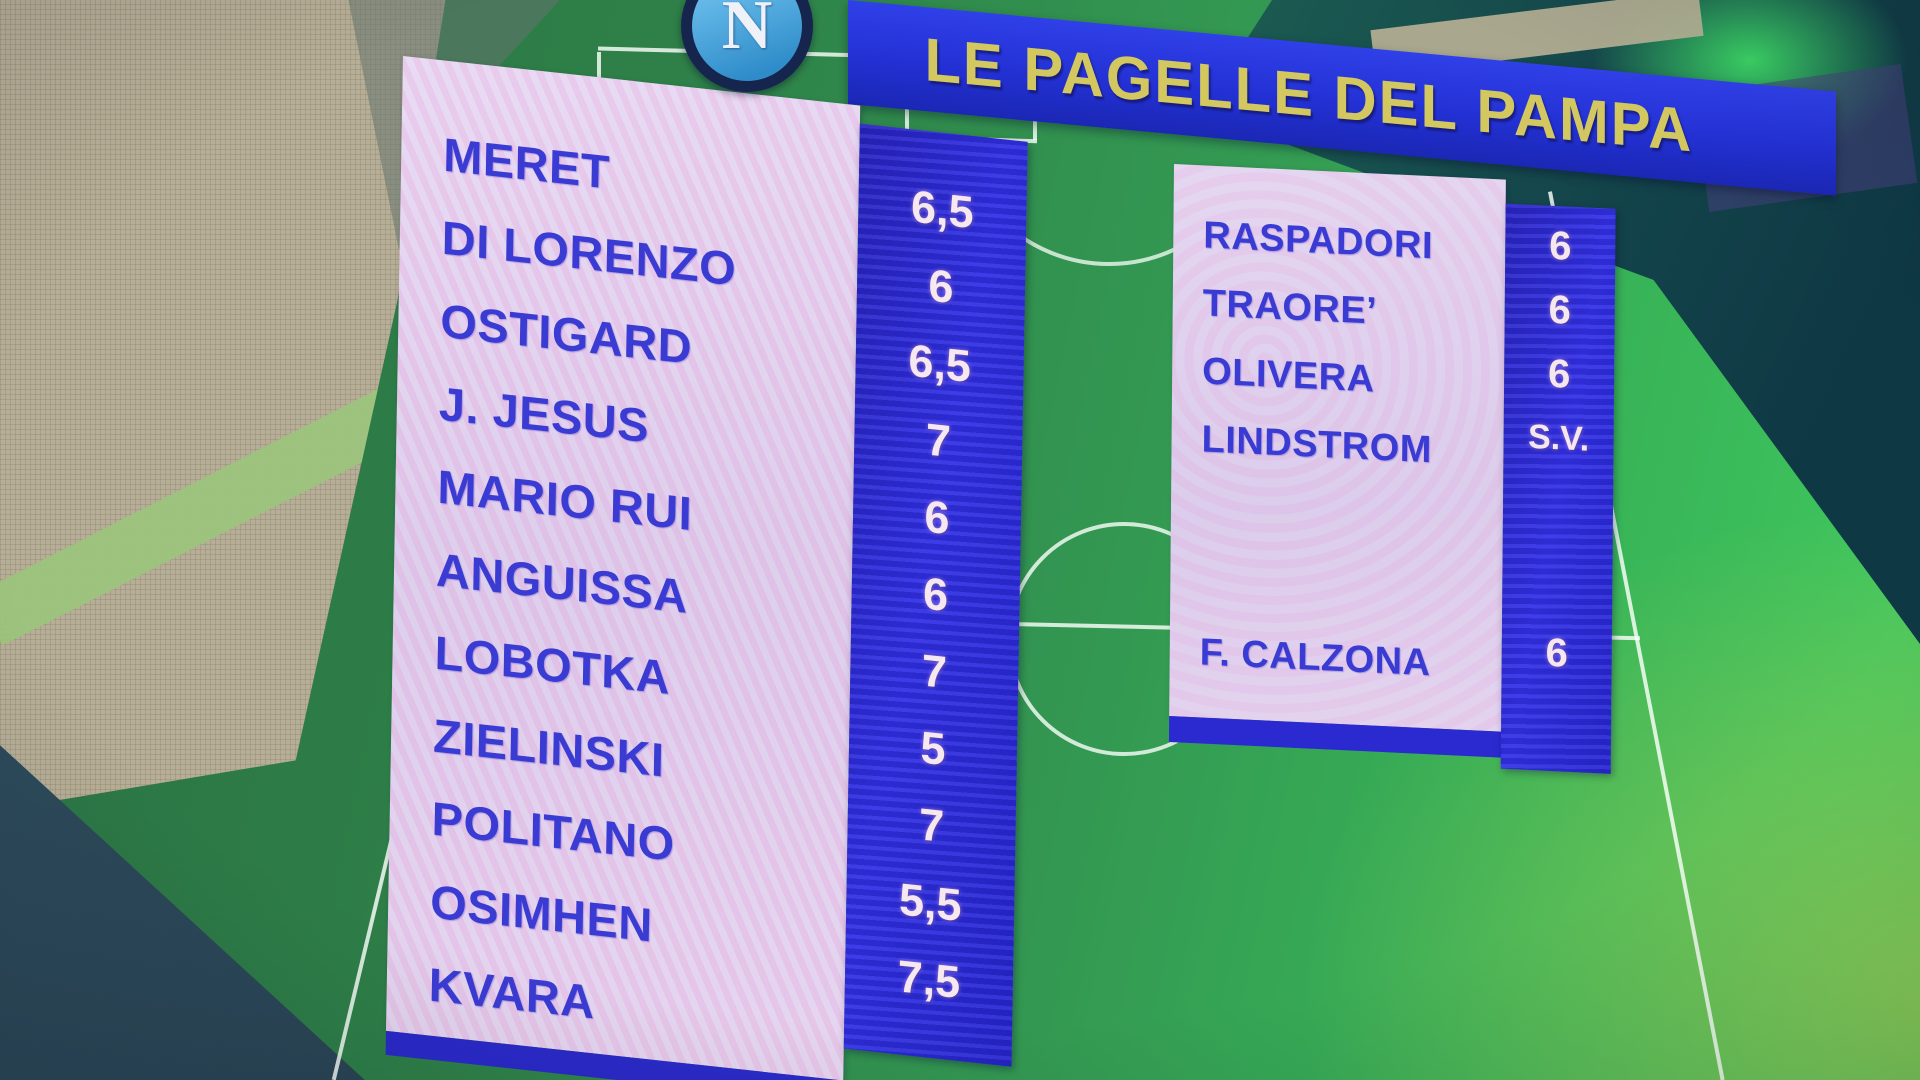 The image size is (1920, 1080). What do you see at coordinates (907, 122) in the screenshot?
I see `goal-box-line-left` at bounding box center [907, 122].